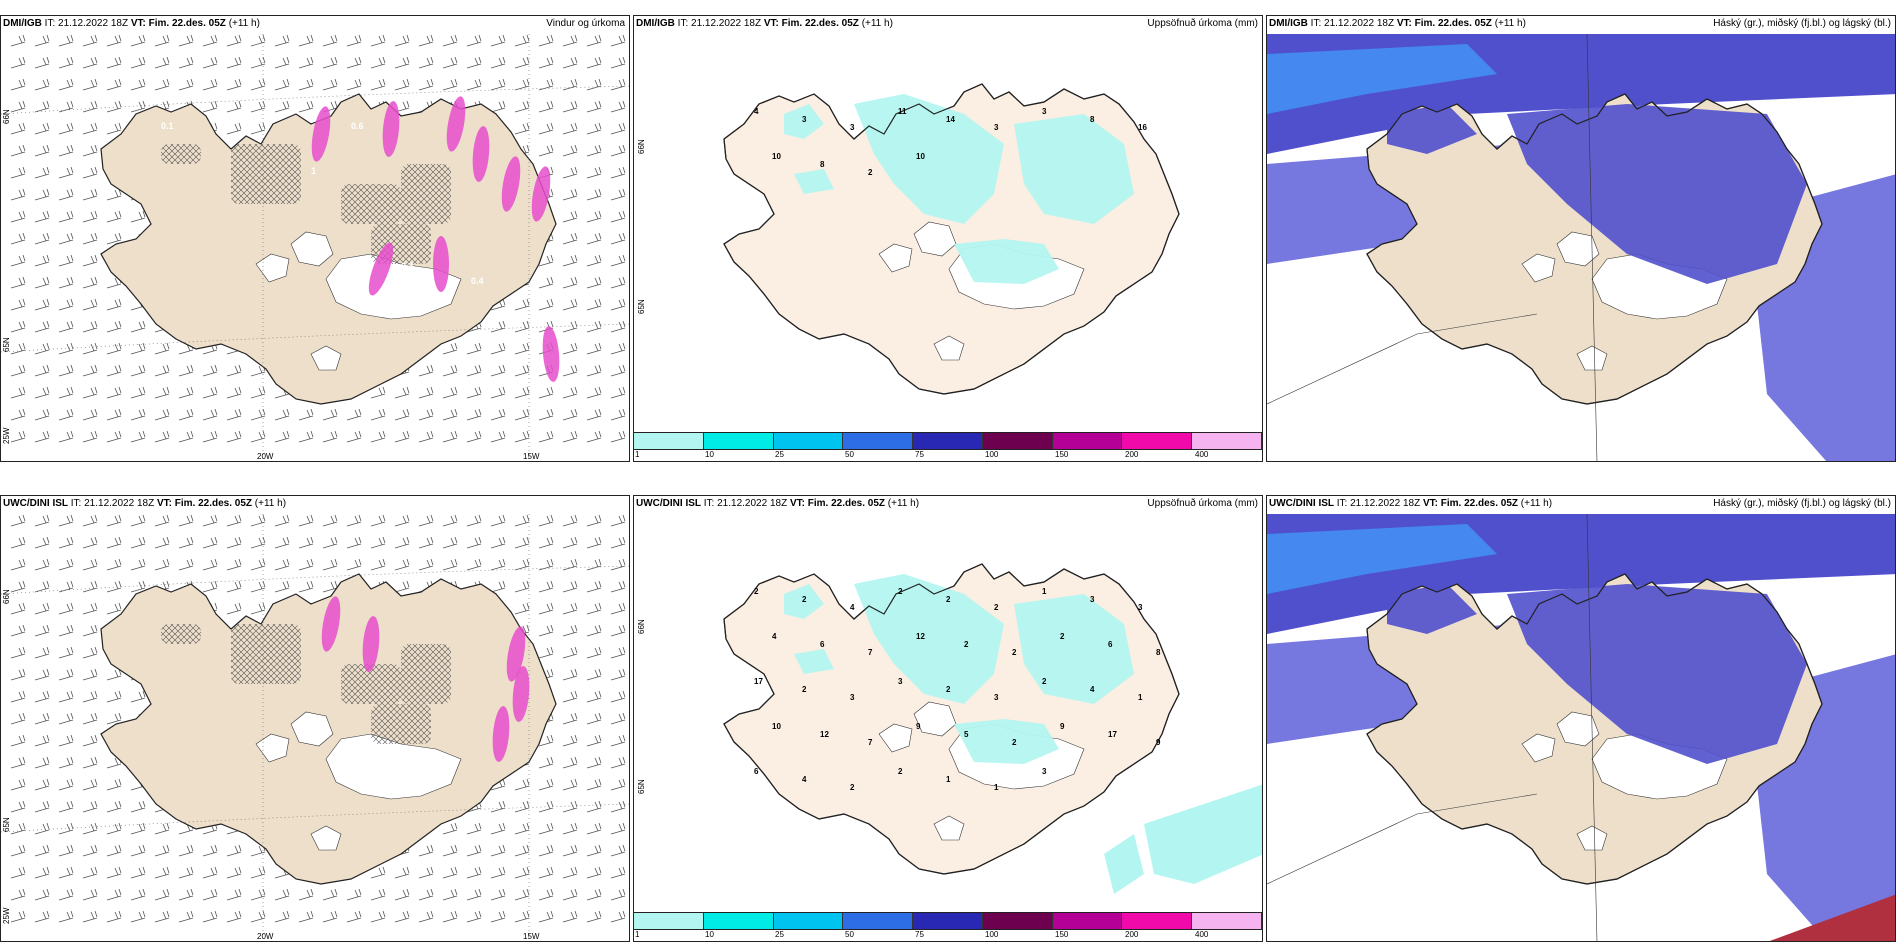 This screenshot has height=950, width=1900. Describe the element at coordinates (1092, 689) in the screenshot. I see `accum-value-label: 4` at that location.